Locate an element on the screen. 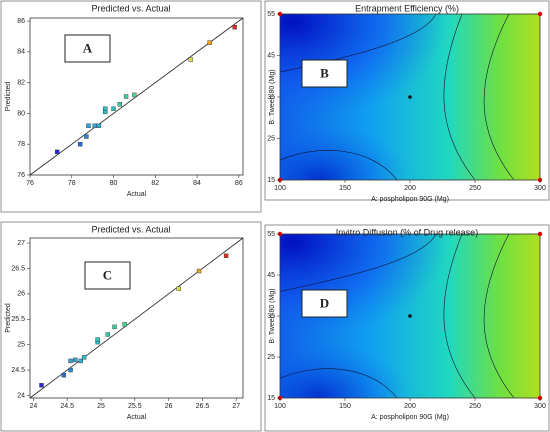  x-tick-label: 82 is located at coordinates (155, 183).